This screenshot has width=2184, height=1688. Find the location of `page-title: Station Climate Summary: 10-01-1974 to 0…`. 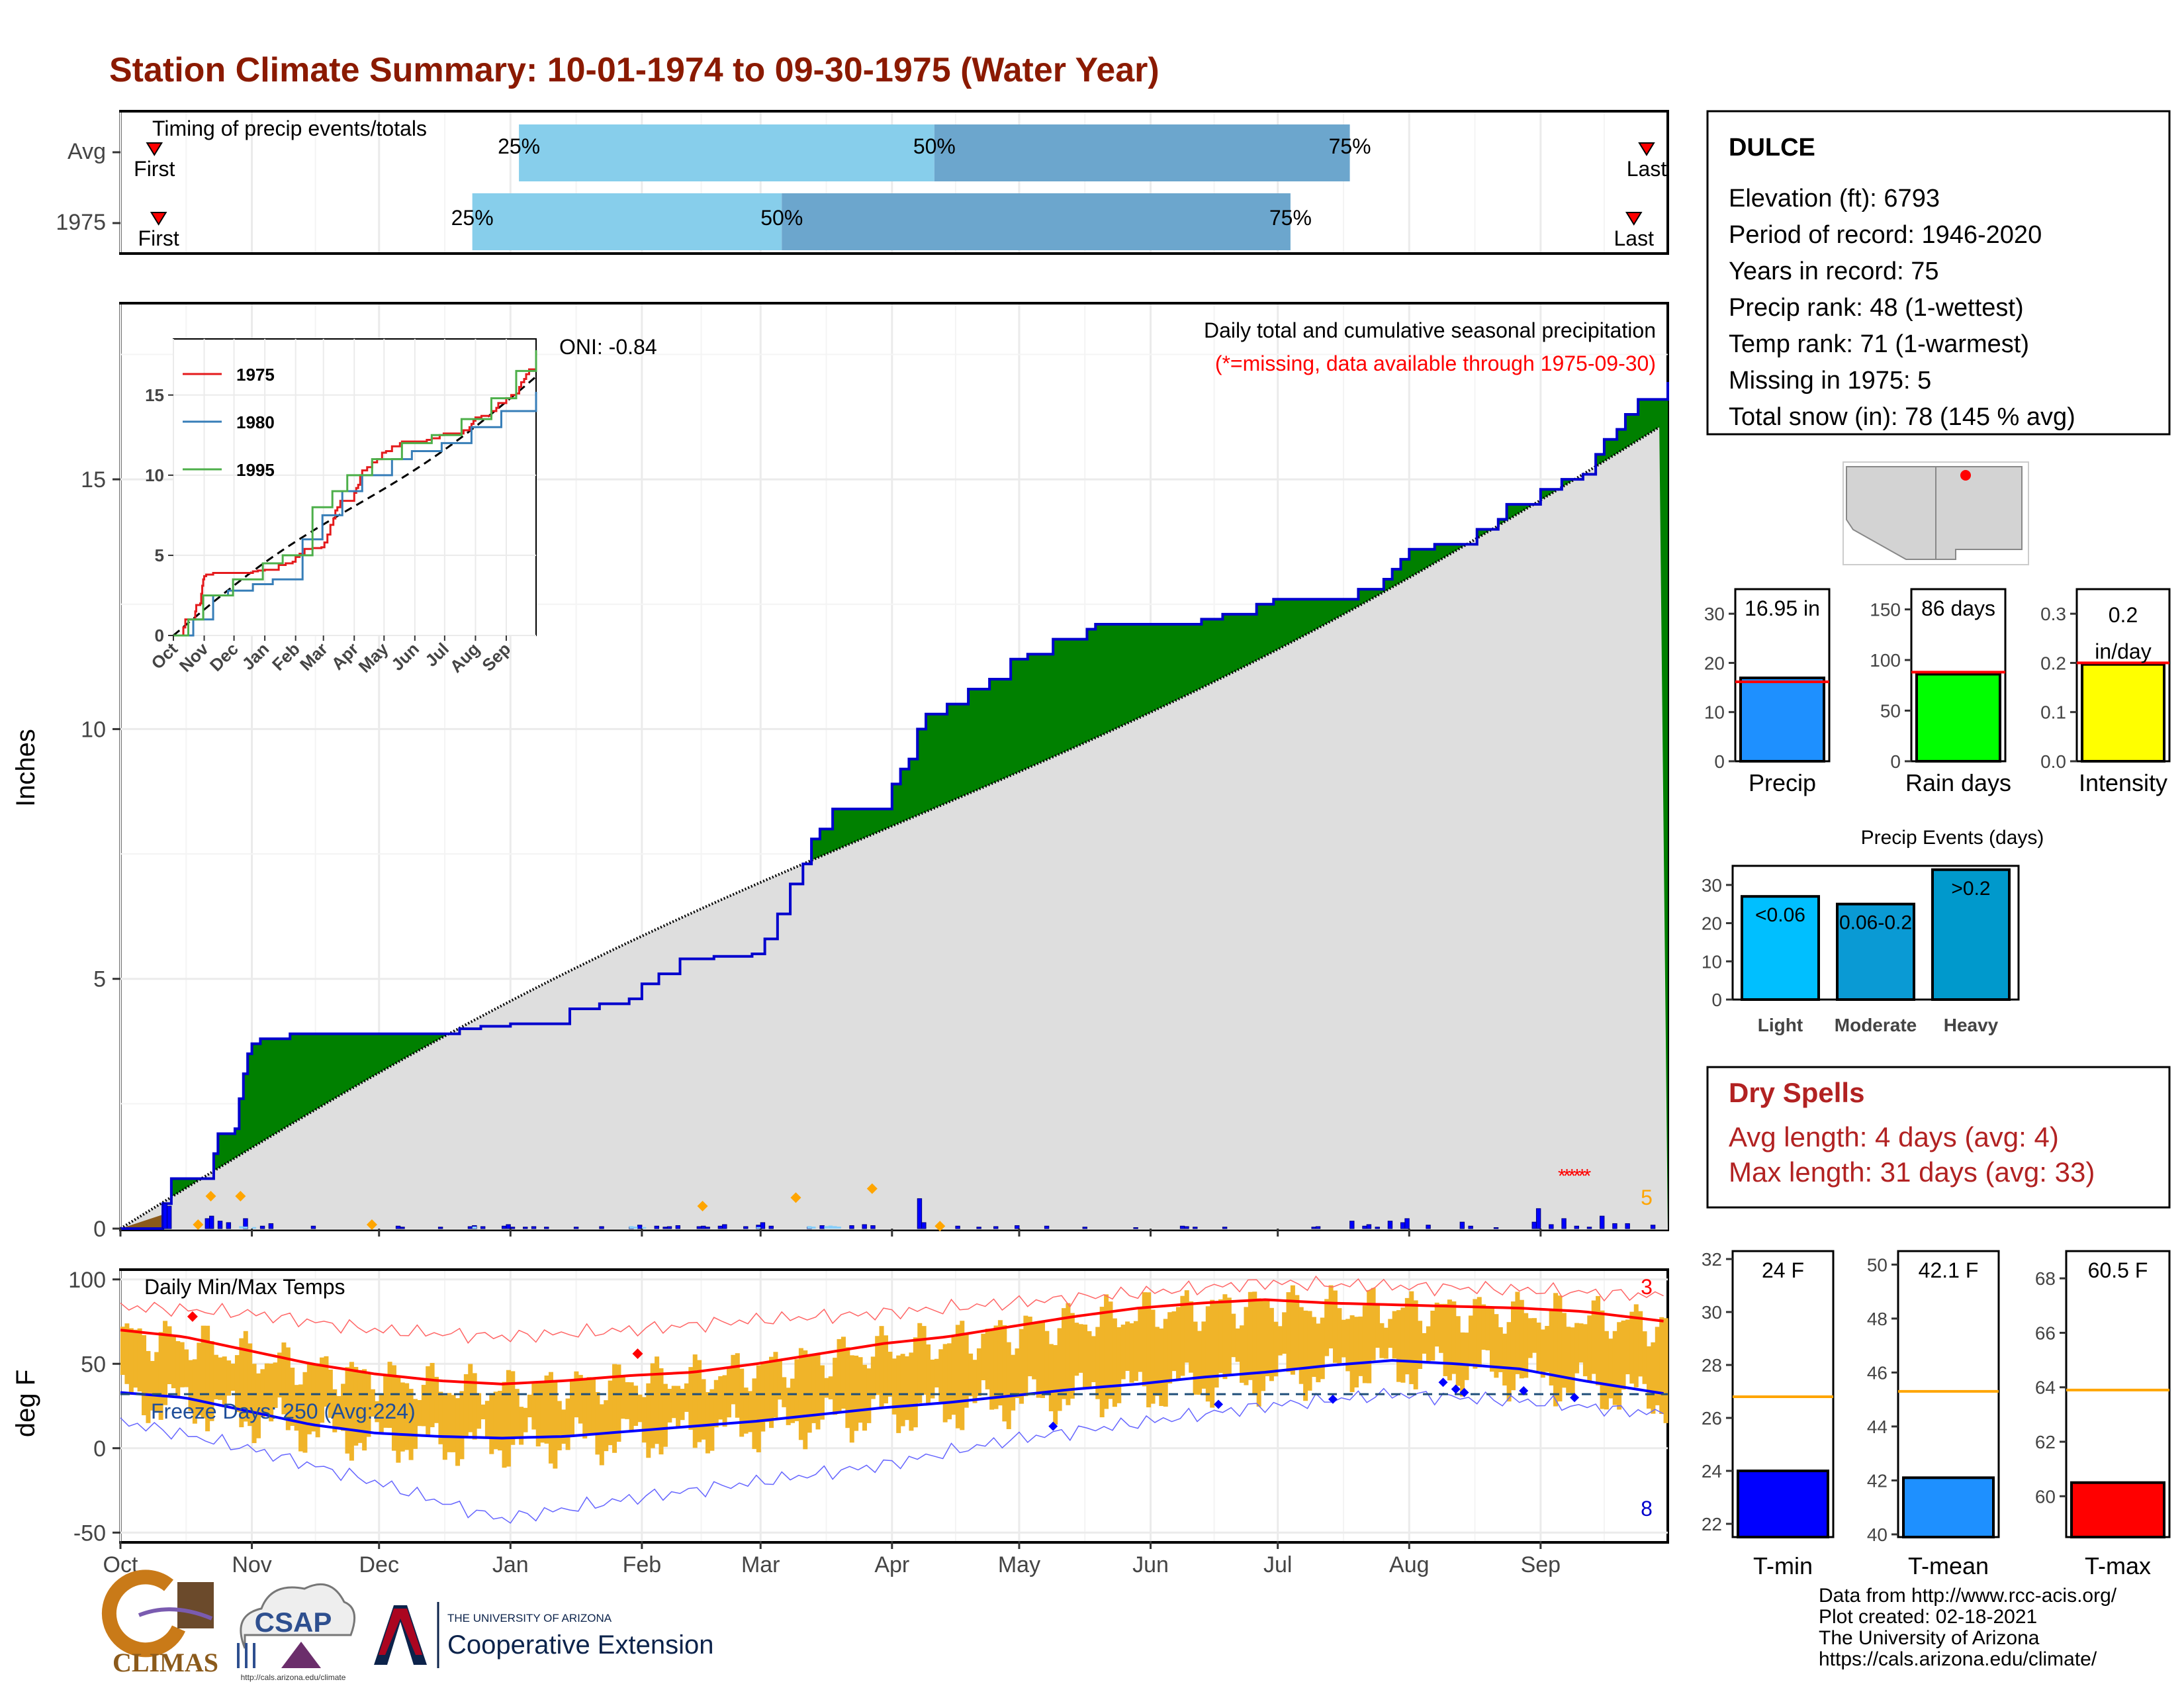

page-title: Station Climate Summary: 10-01-1974 to 0… is located at coordinates (634, 70).